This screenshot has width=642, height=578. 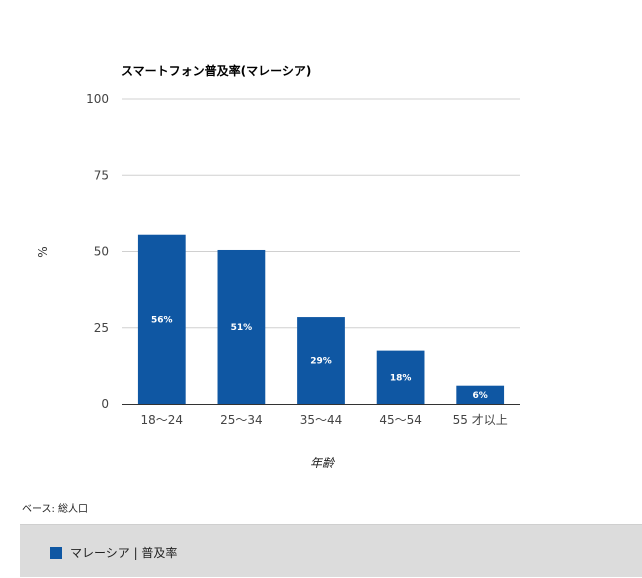 I want to click on x-tick-label: 18〜24, so click(x=162, y=420).